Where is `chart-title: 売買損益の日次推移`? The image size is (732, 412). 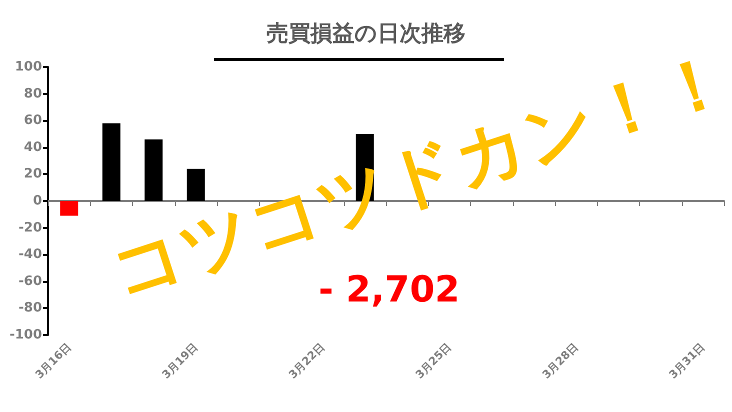 chart-title: 売買損益の日次推移 is located at coordinates (366, 34).